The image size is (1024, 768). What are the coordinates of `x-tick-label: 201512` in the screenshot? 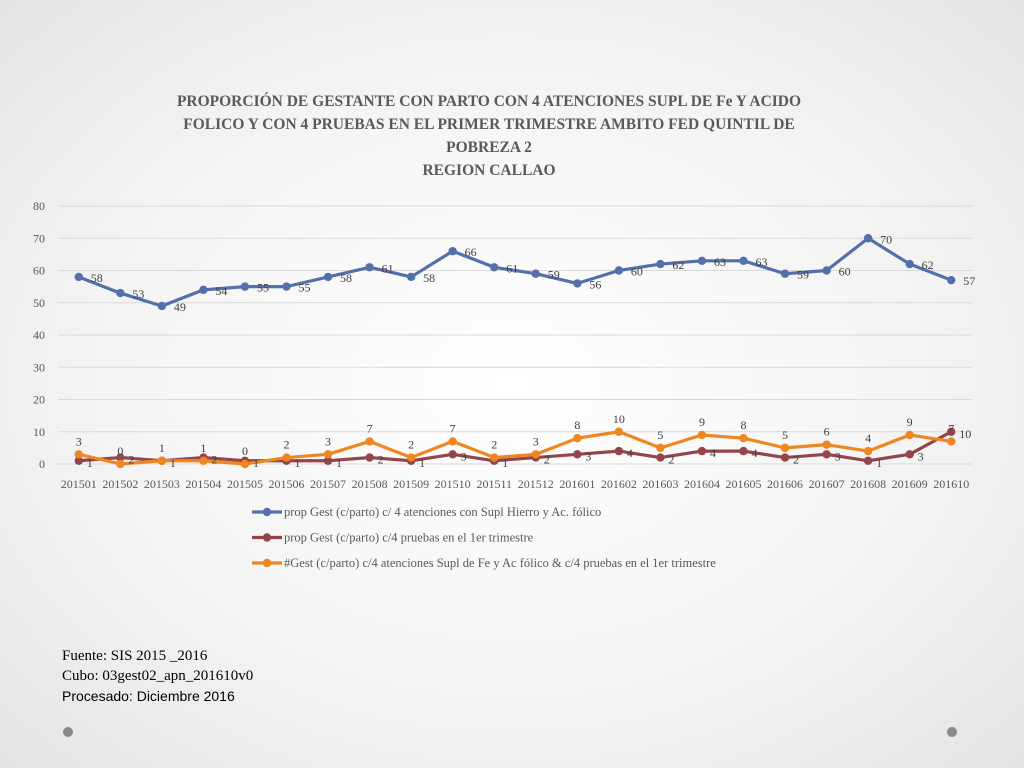 It's located at (536, 484).